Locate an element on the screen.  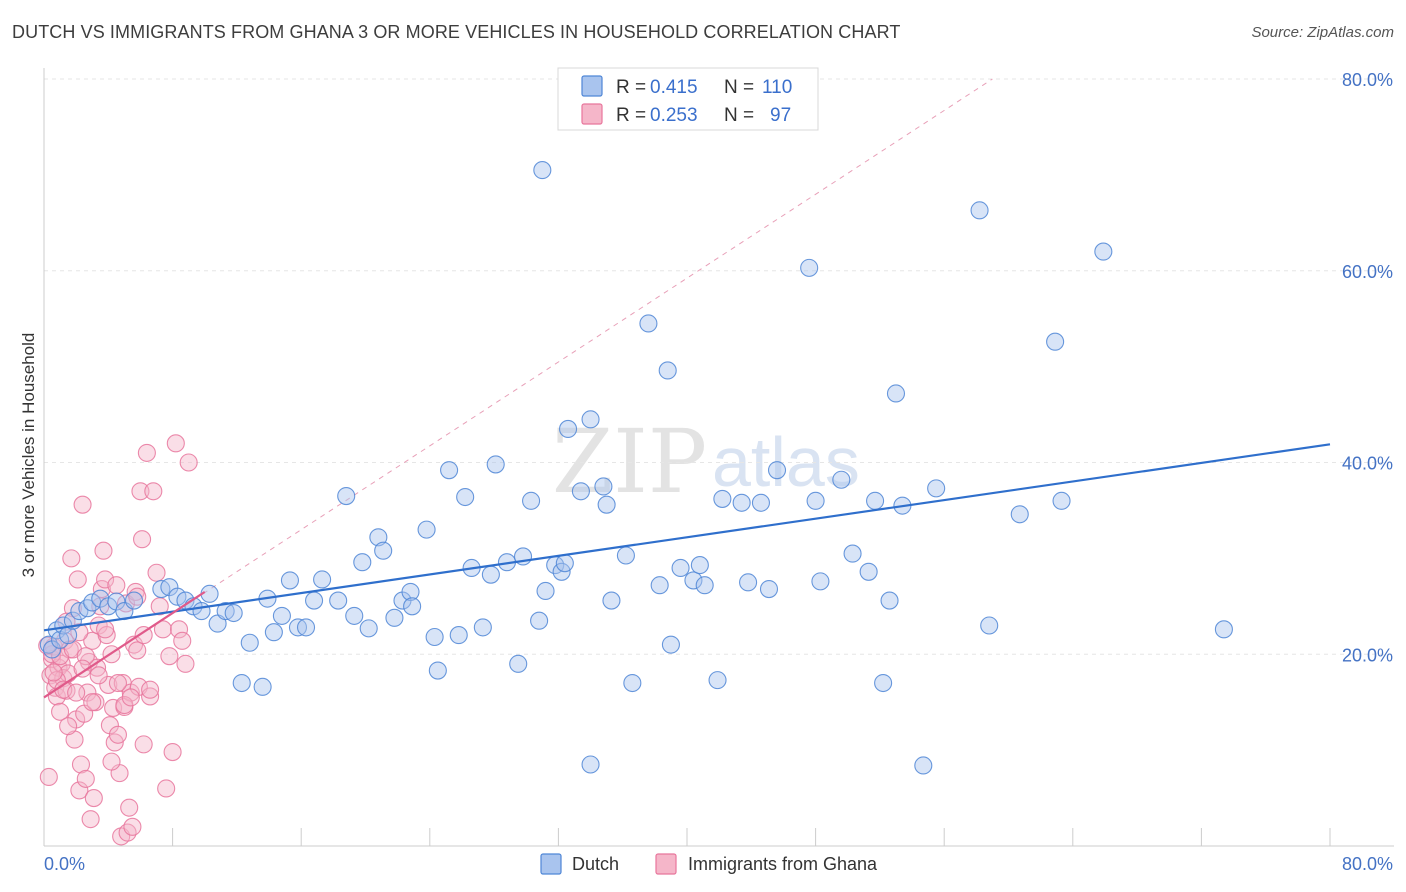
bottom-legend-swatch-ghana is located at coordinates (666, 864).